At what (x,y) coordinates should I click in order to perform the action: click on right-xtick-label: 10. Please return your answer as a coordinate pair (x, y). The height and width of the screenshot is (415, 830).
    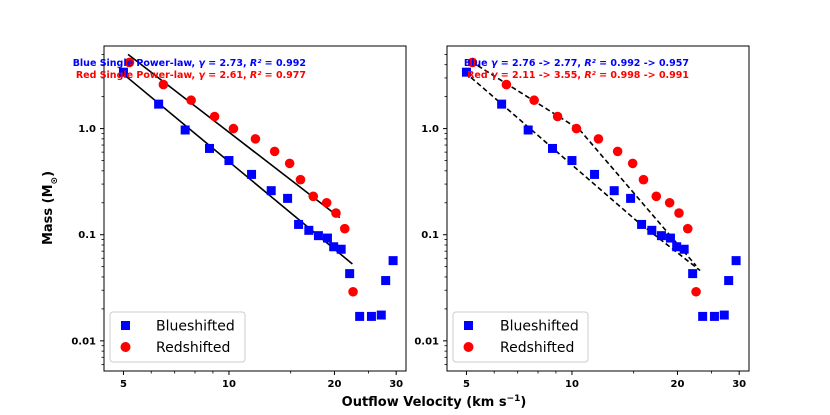
    Looking at the image, I should click on (572, 384).